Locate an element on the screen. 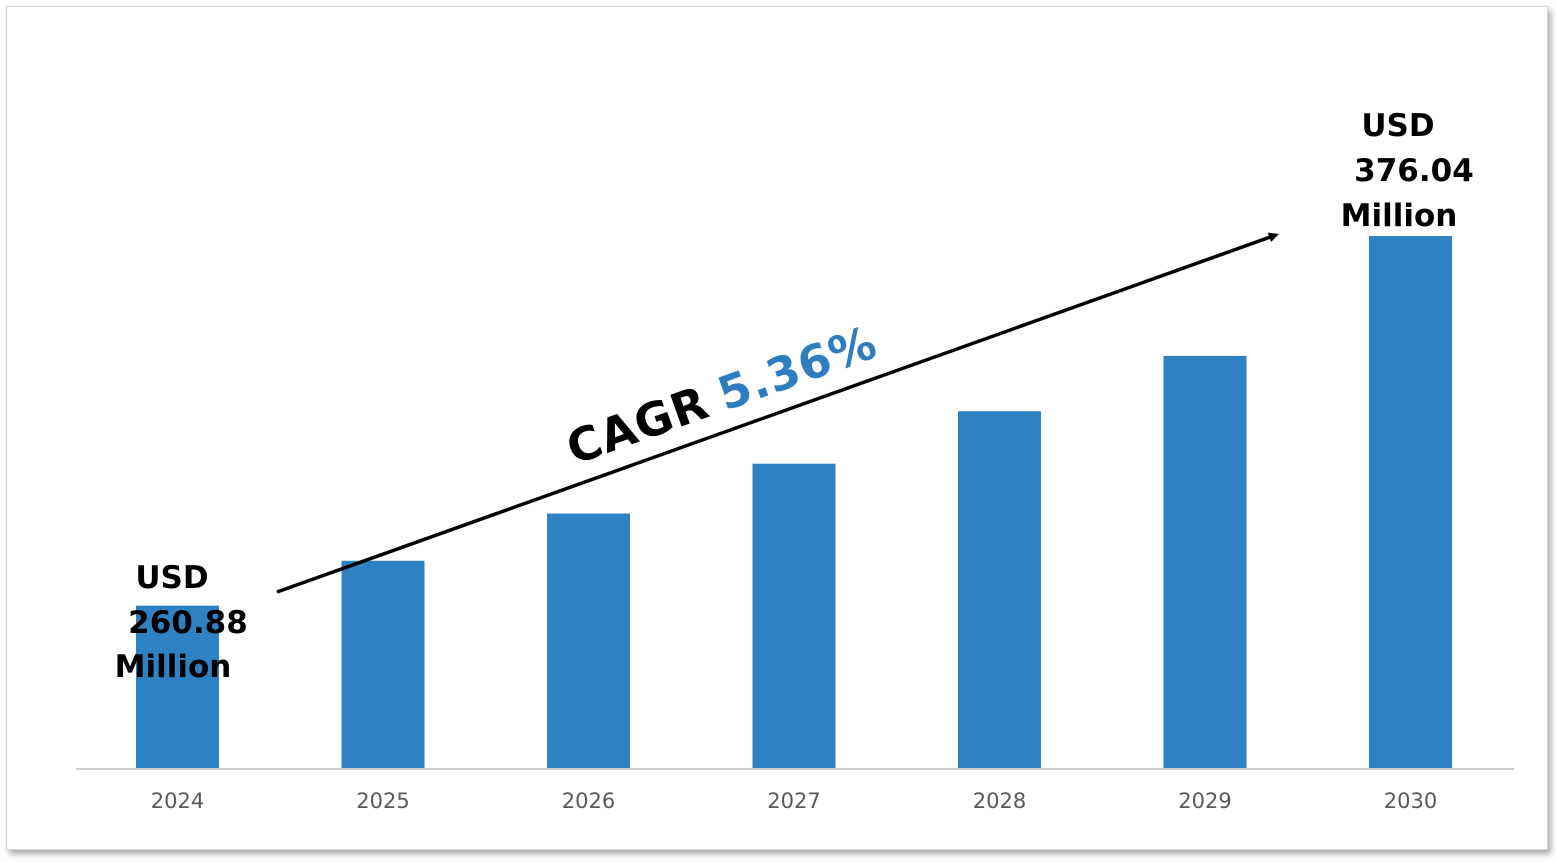 The height and width of the screenshot is (862, 1557). bar-2028 is located at coordinates (999, 590).